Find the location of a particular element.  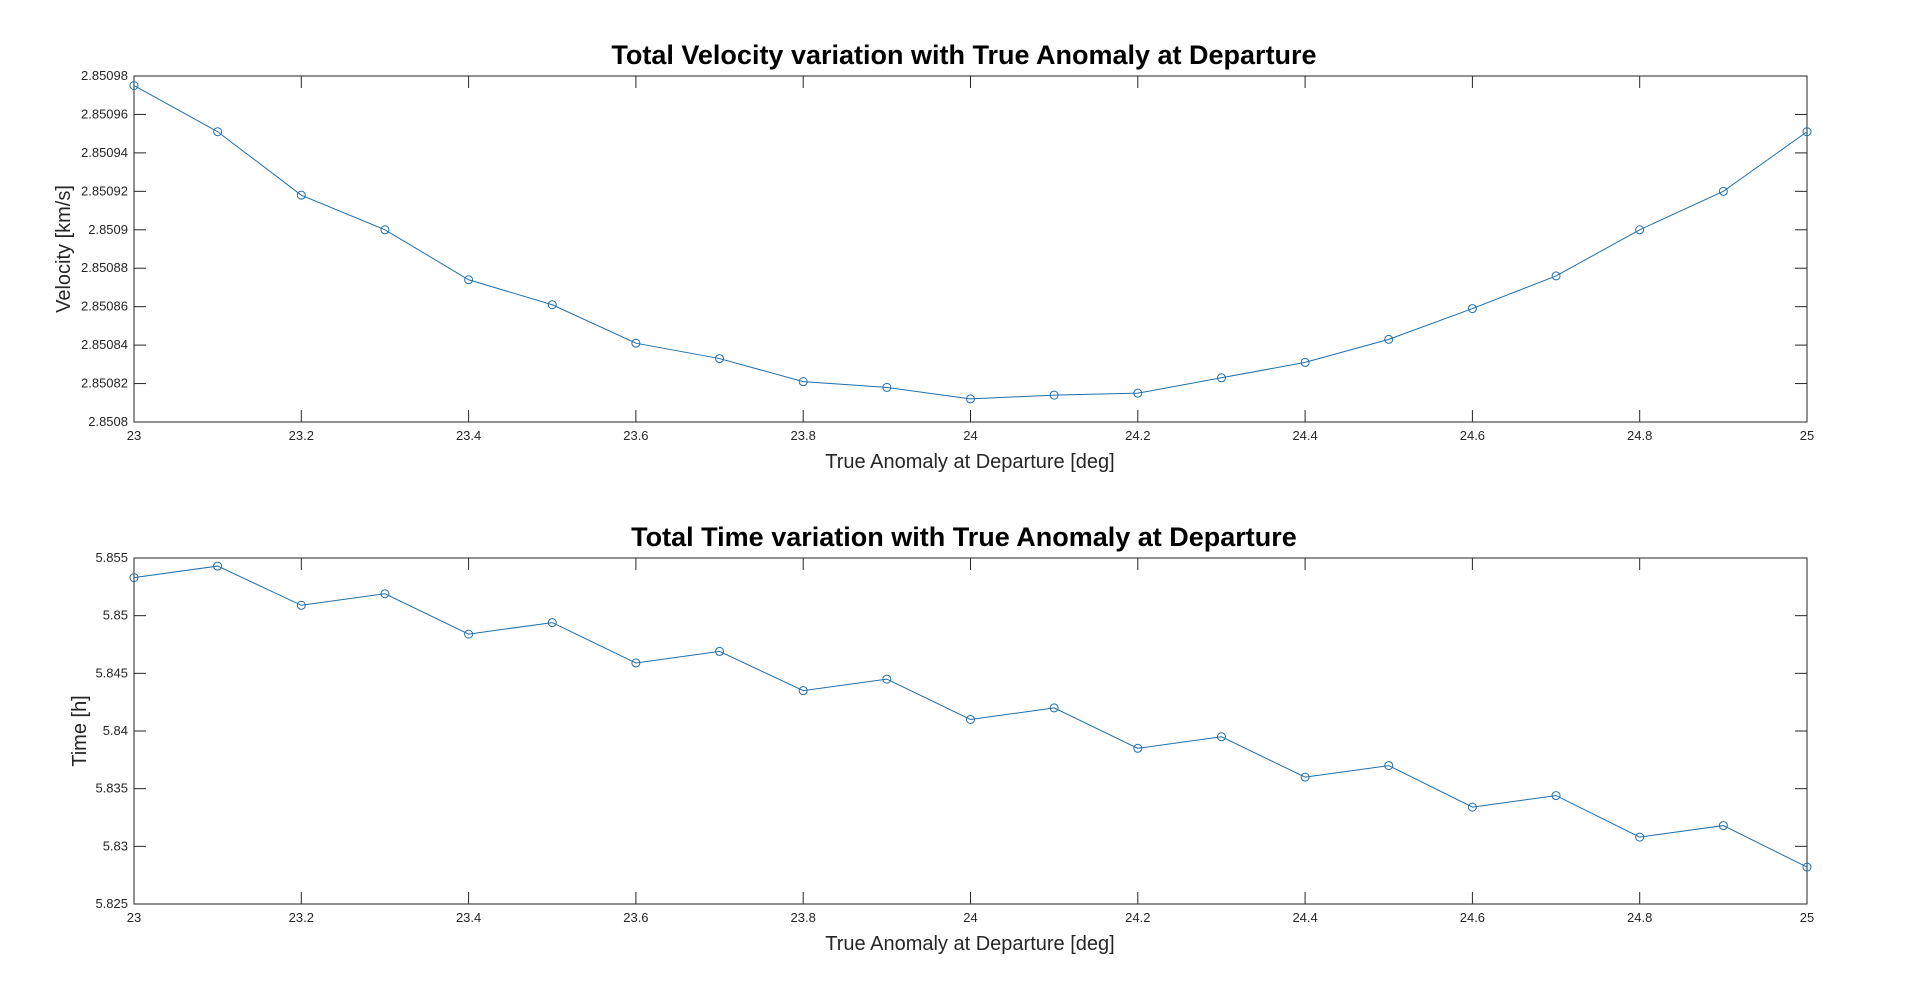

velocity-y-tick-label: 2.85084 is located at coordinates (104, 344).